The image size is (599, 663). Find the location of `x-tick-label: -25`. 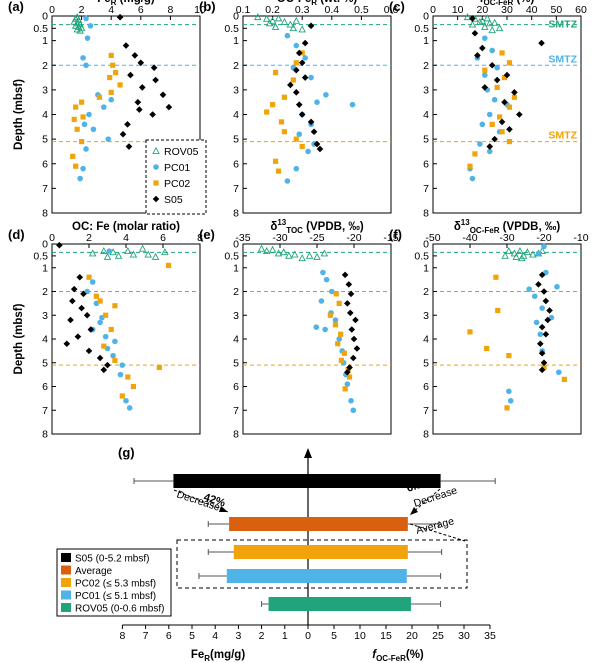

x-tick-label: -25 is located at coordinates (316, 238).